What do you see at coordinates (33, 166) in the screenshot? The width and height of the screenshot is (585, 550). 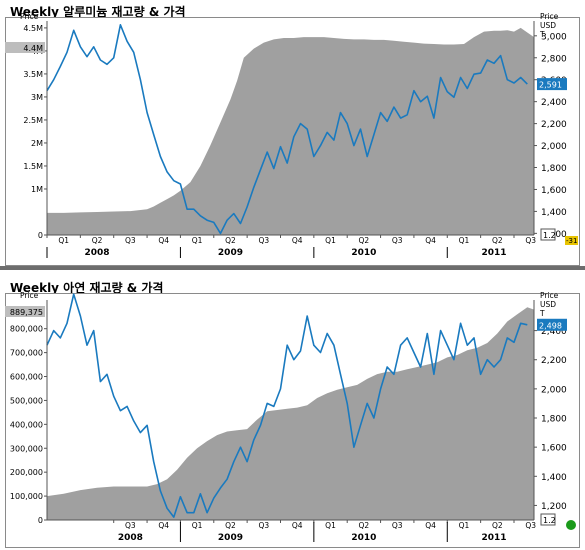 I see `left-tick-label: 1.5M` at bounding box center [33, 166].